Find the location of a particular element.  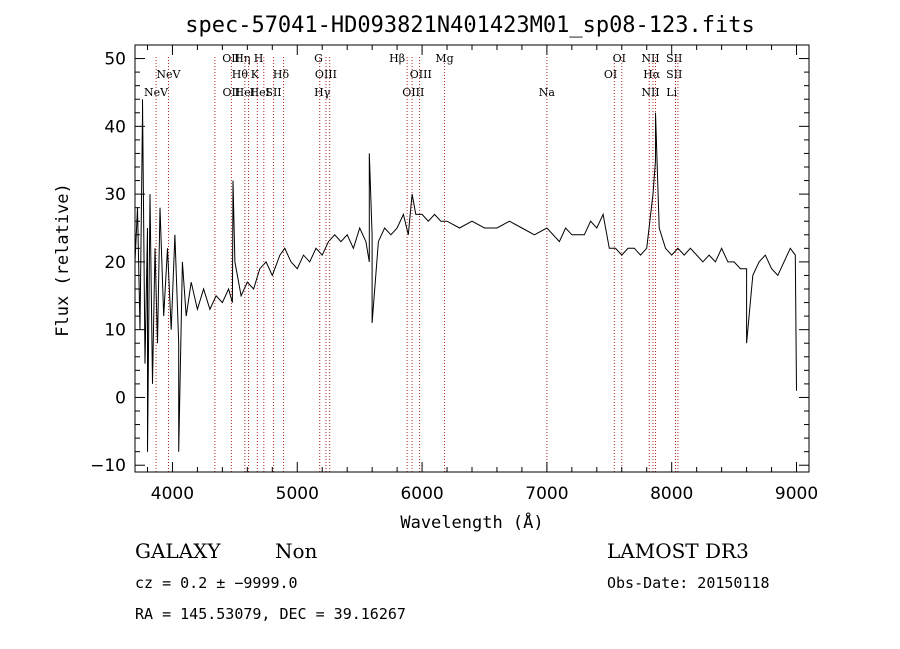

redshift-text: cz = 0.2 ± −9999.0 is located at coordinates (216, 583).